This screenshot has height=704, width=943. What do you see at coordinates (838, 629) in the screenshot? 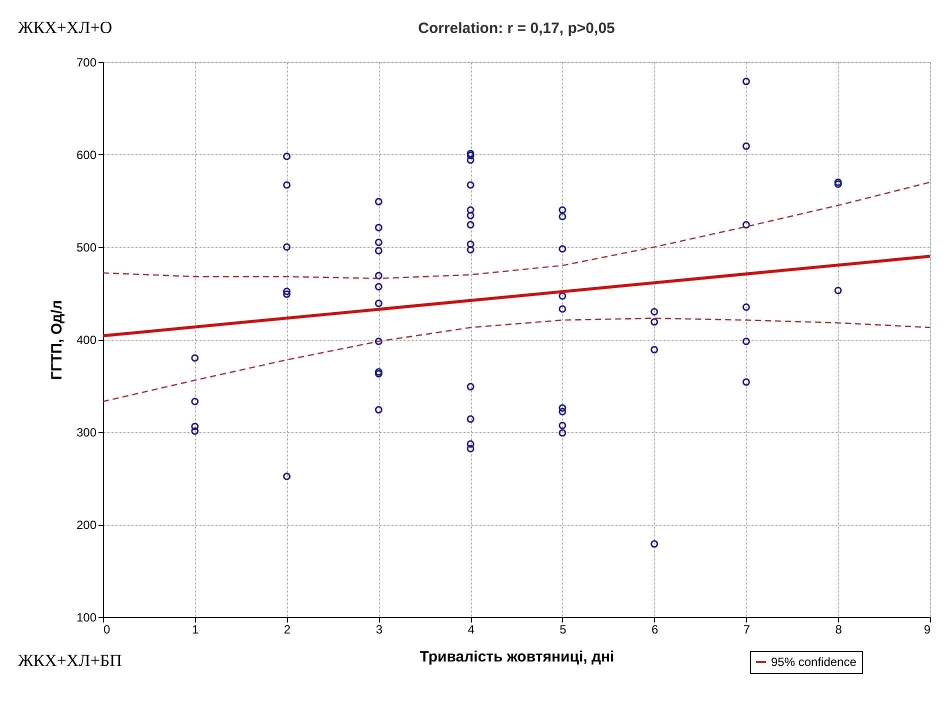
I see `x-tick-label: 8` at bounding box center [838, 629].